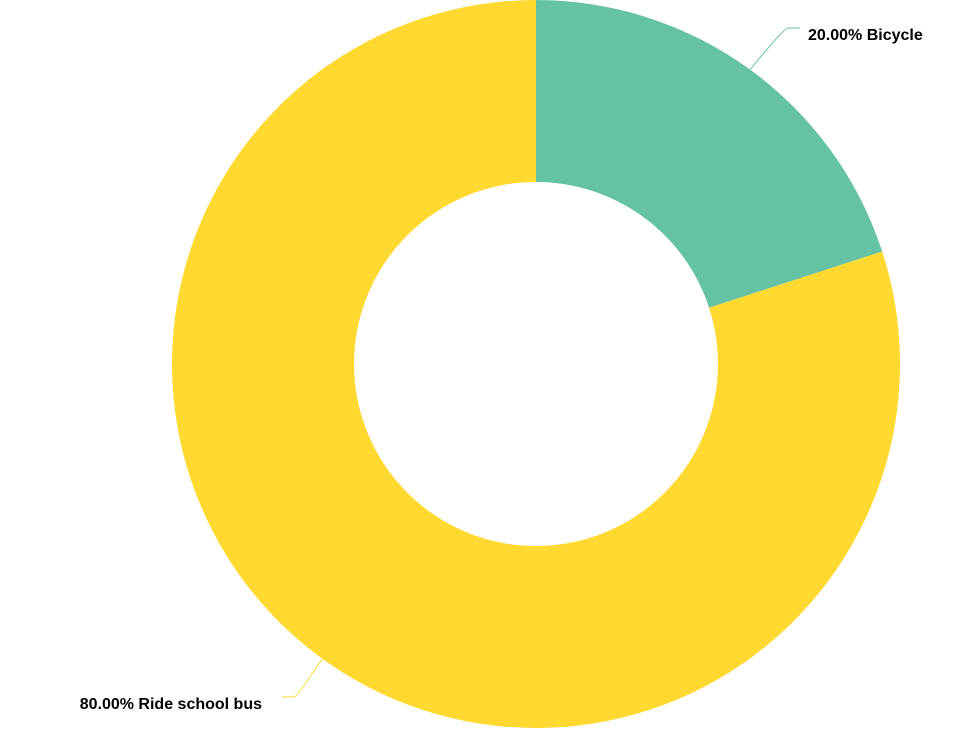 Image resolution: width=973 pixels, height=729 pixels. What do you see at coordinates (303, 676) in the screenshot?
I see `leader-line-ride-school-bus` at bounding box center [303, 676].